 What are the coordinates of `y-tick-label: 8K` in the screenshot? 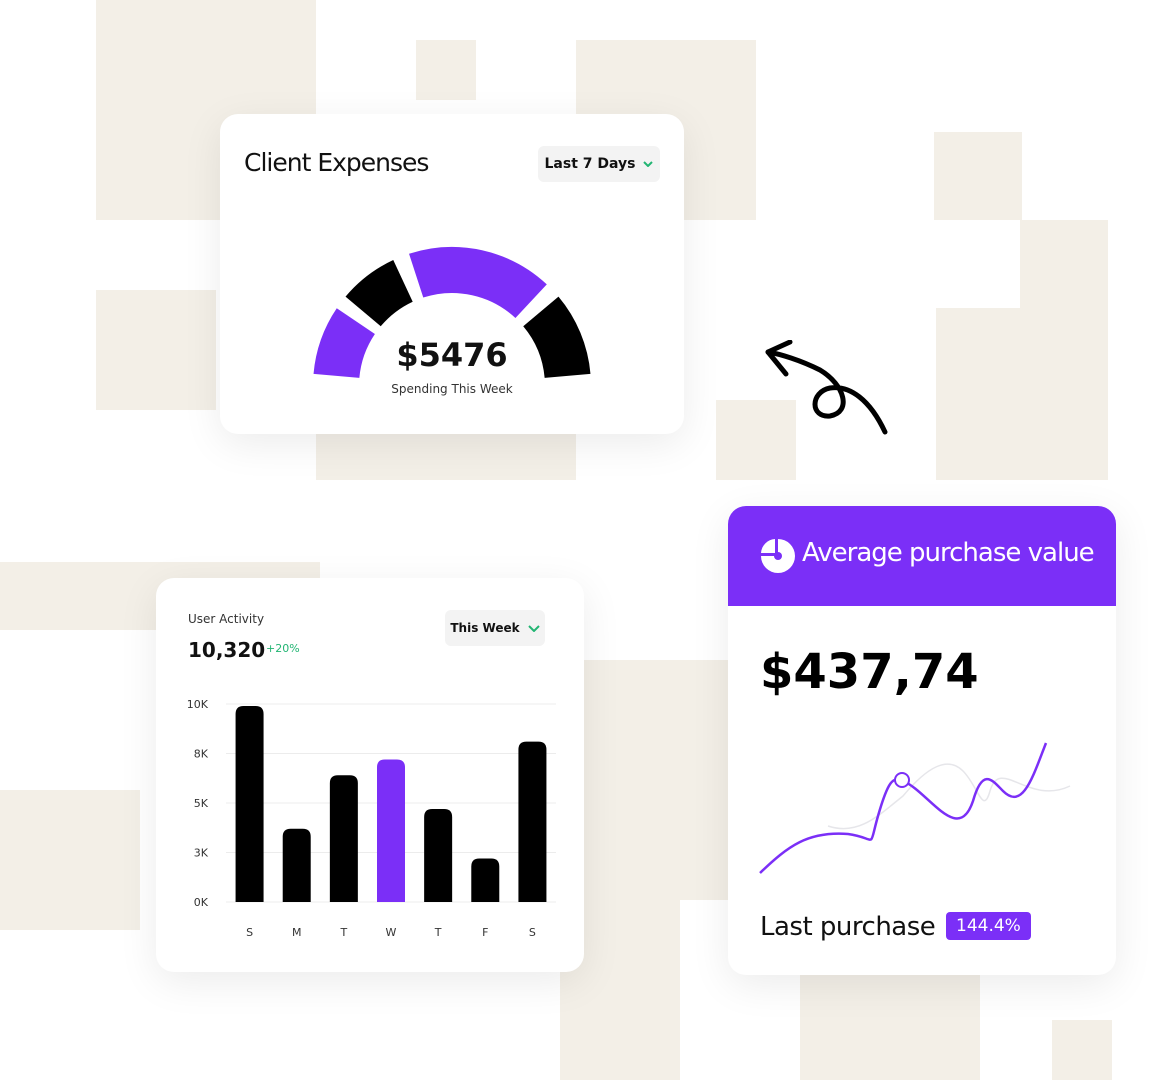 It's located at (201, 754).